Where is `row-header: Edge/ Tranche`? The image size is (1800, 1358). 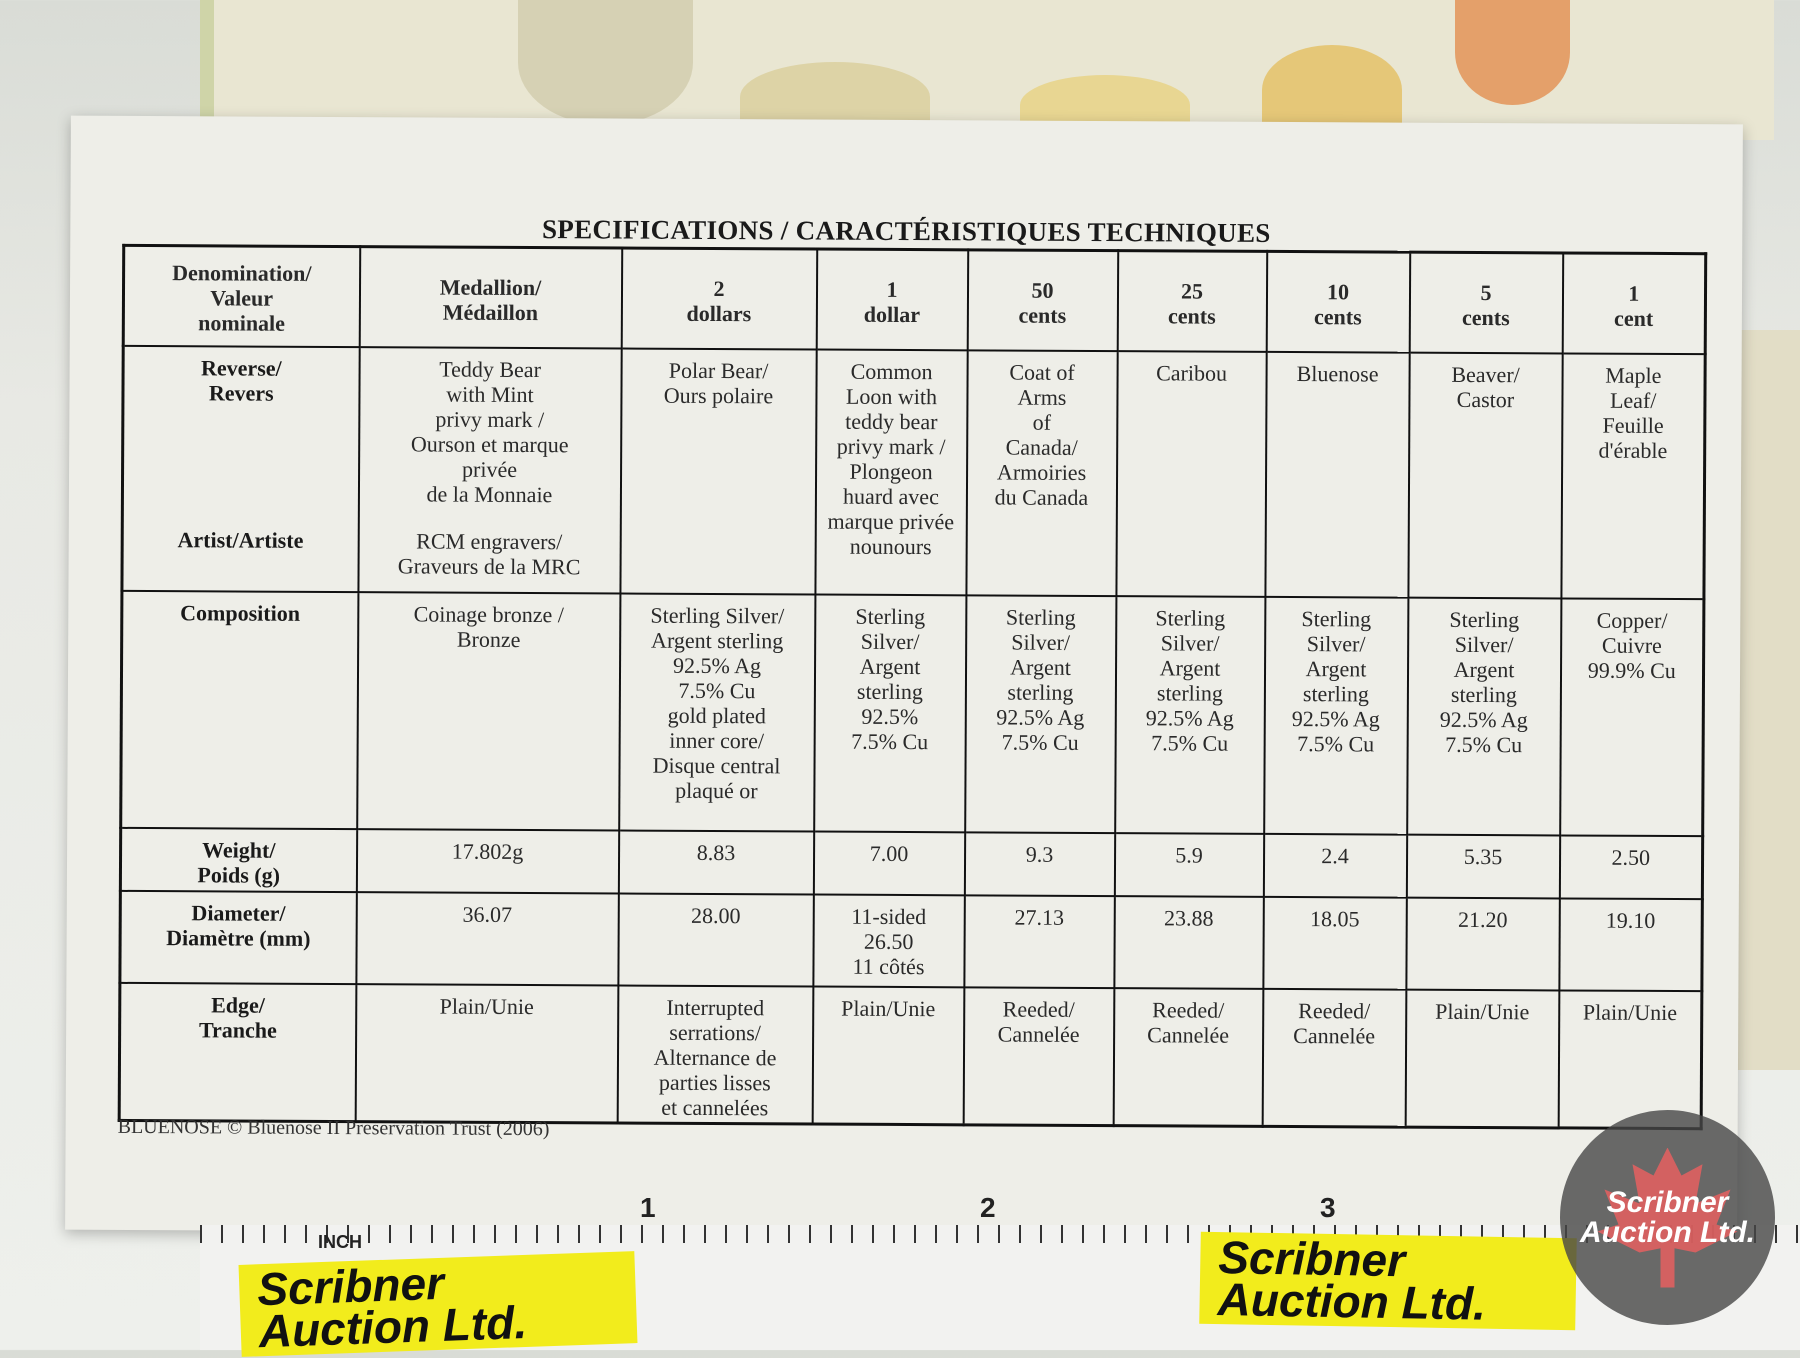 row-header: Edge/ Tranche is located at coordinates (237, 1052).